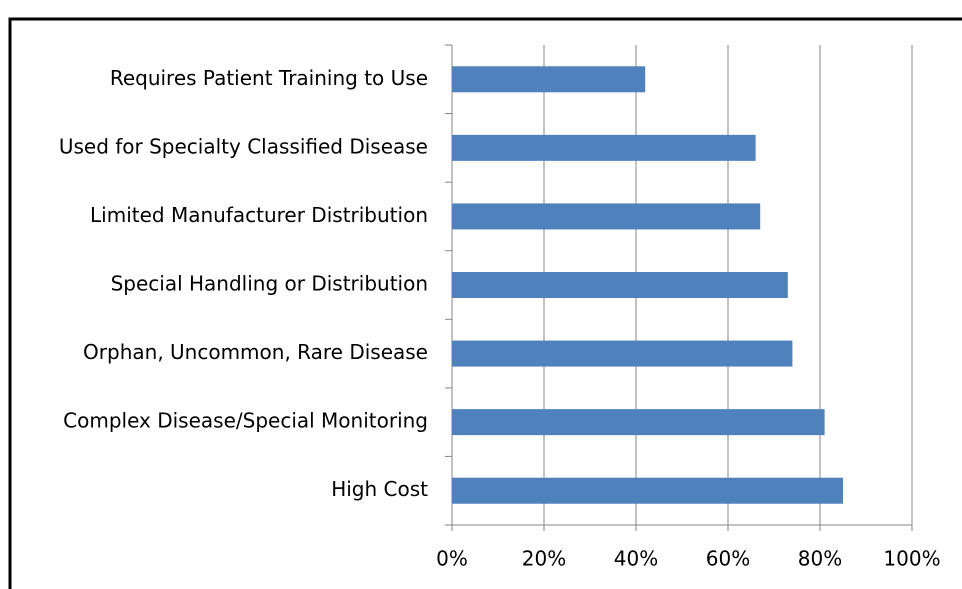 This screenshot has width=962, height=589. Describe the element at coordinates (728, 559) in the screenshot. I see `x-tick-label: 60%` at that location.